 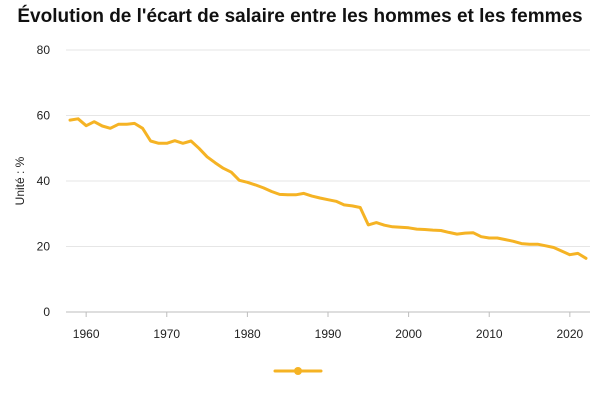 What do you see at coordinates (166, 334) in the screenshot?
I see `x-tick-label: 1970` at bounding box center [166, 334].